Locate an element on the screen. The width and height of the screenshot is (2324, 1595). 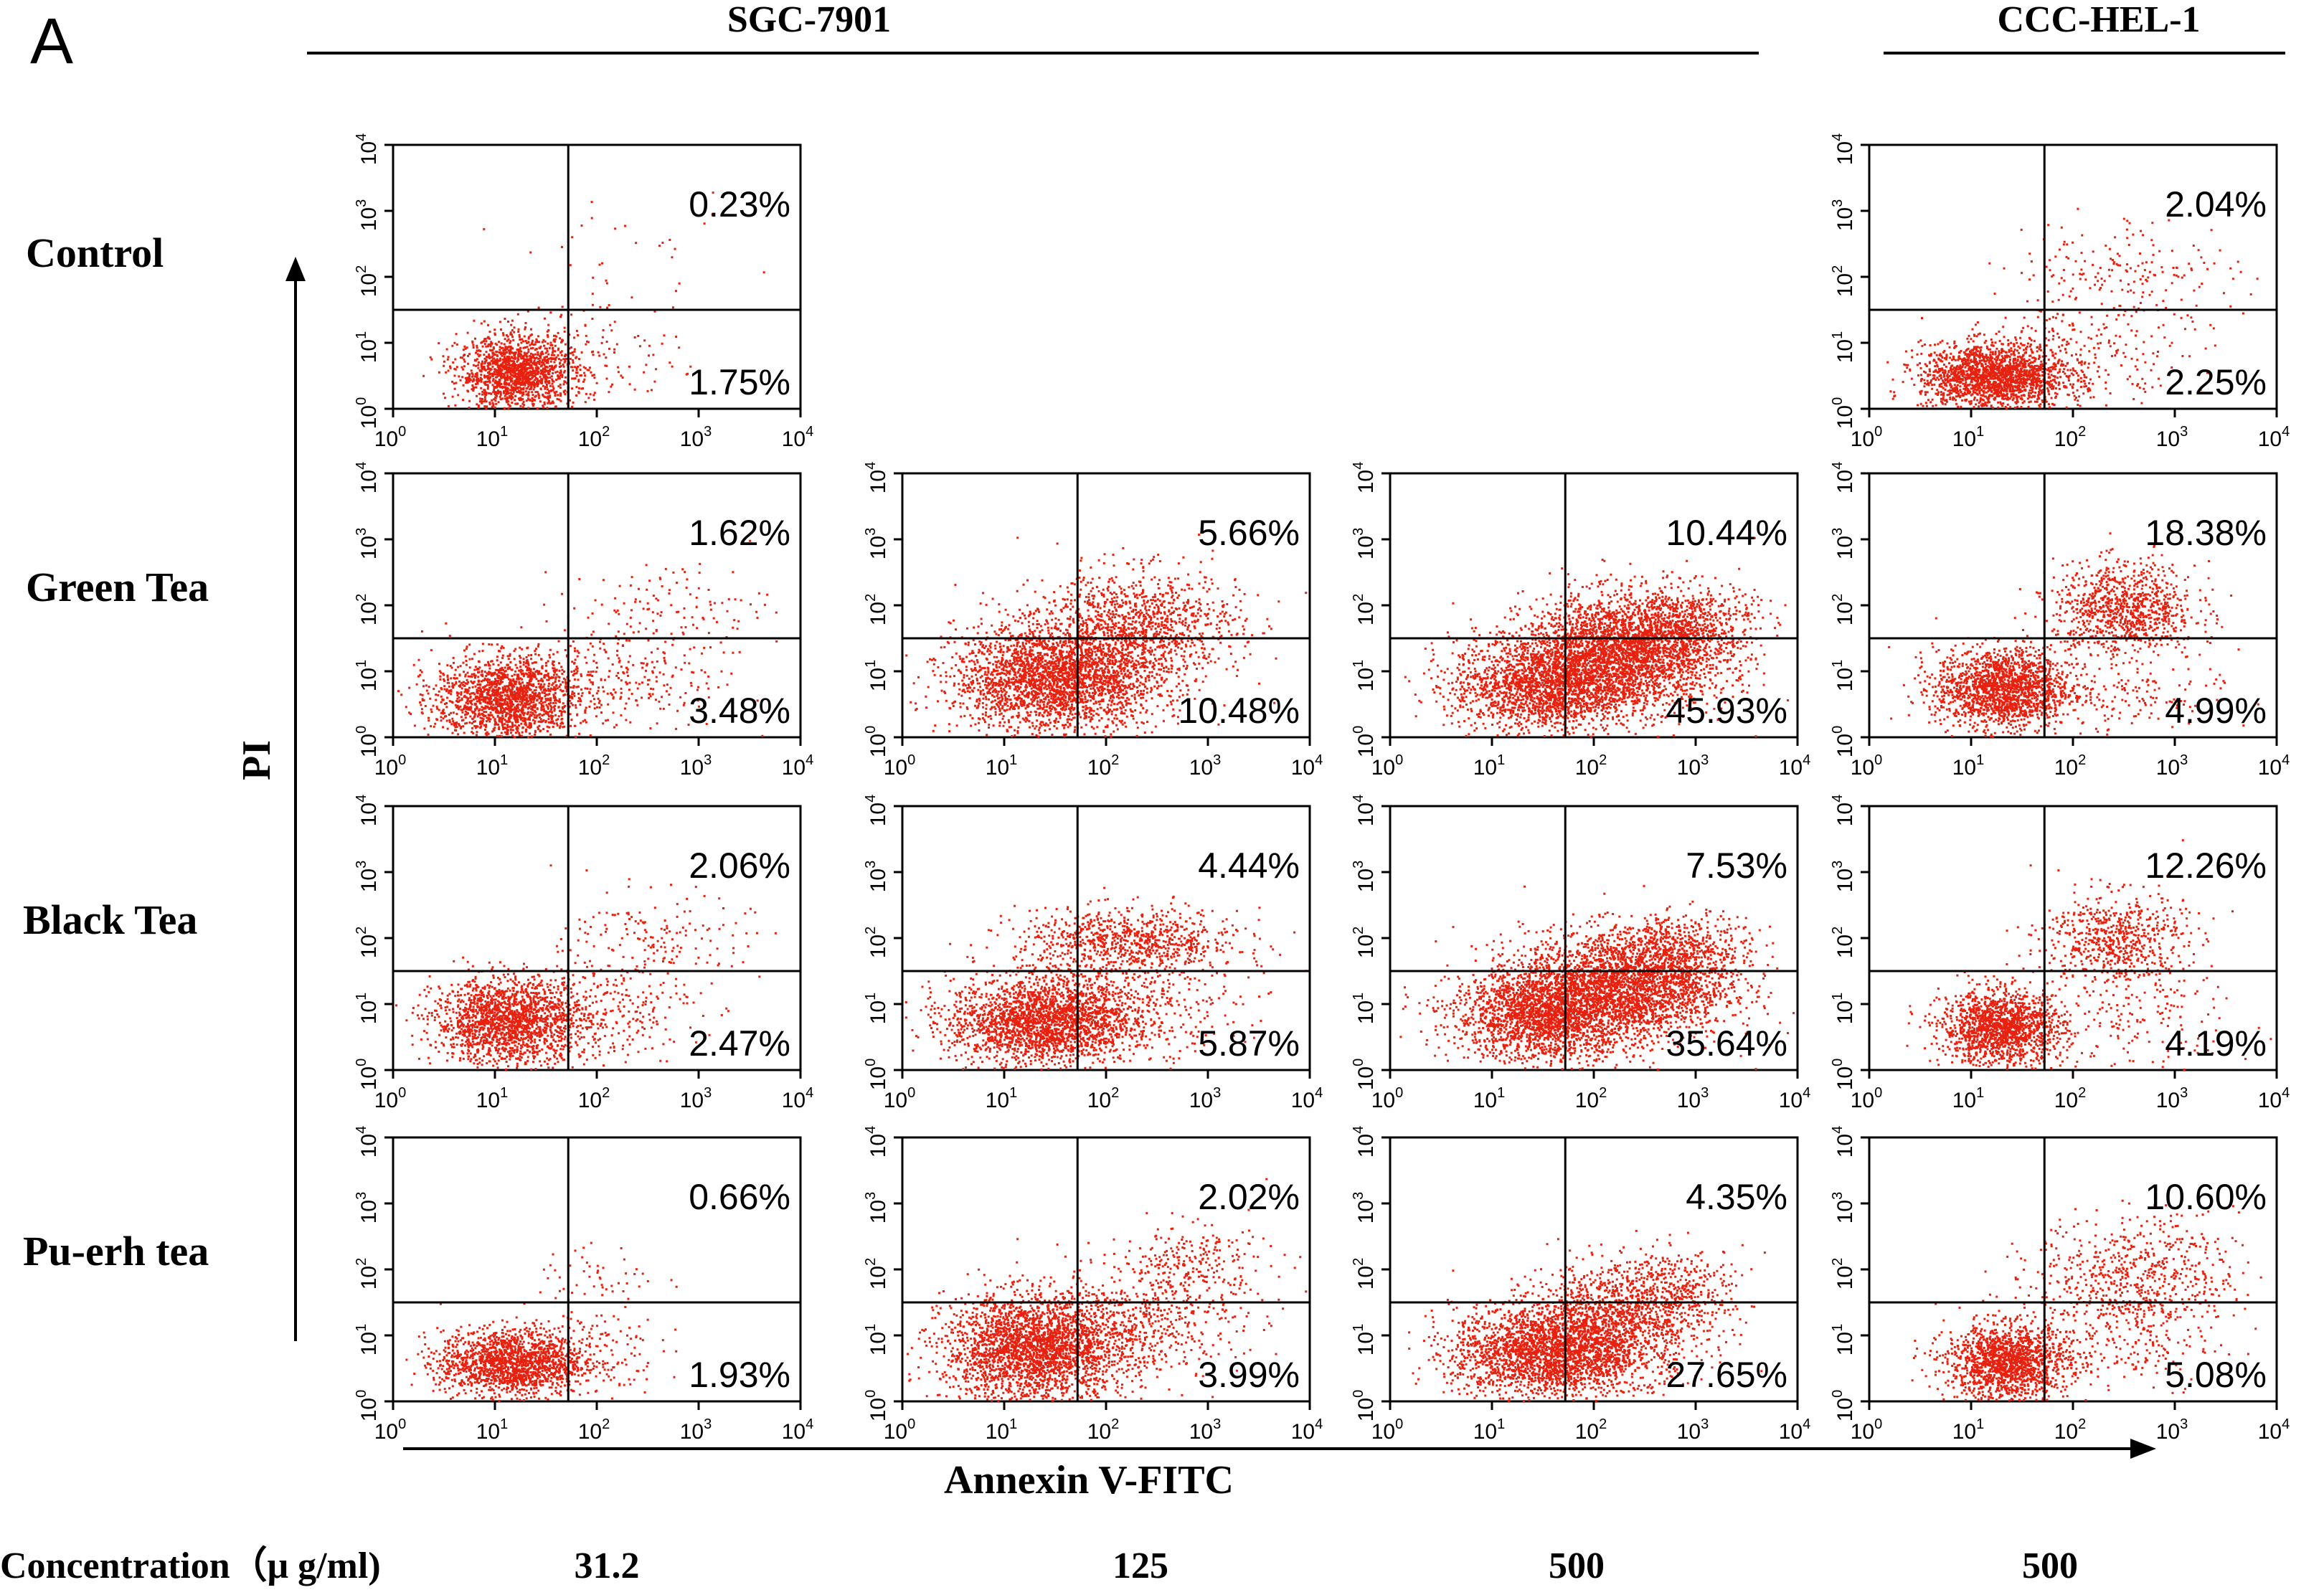
row-label-green-tea: Green Tea is located at coordinates (117, 587).